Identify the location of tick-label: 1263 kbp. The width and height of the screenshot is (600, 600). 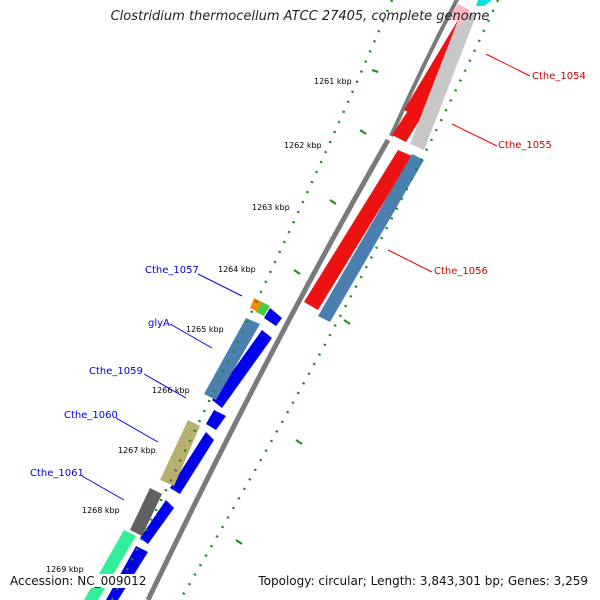
(271, 207).